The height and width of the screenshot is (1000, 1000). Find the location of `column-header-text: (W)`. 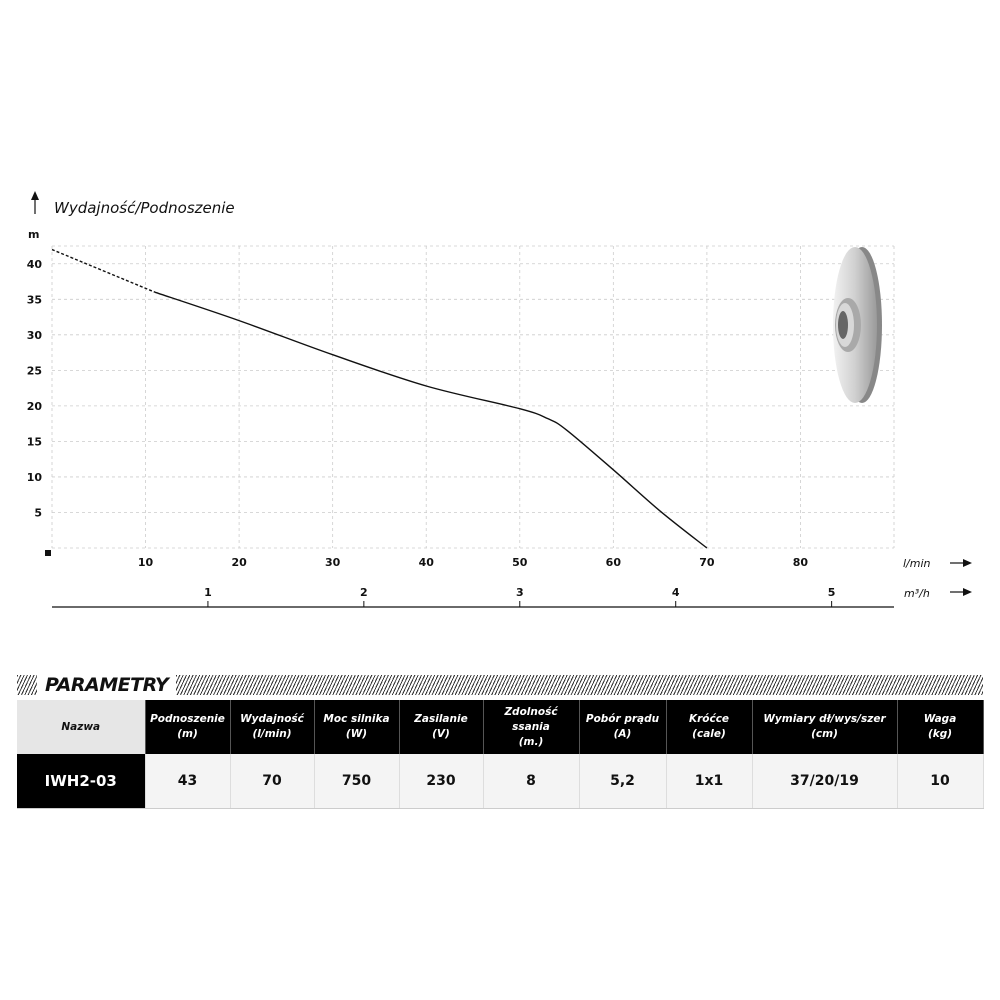

column-header-text: (W) is located at coordinates (356, 734).